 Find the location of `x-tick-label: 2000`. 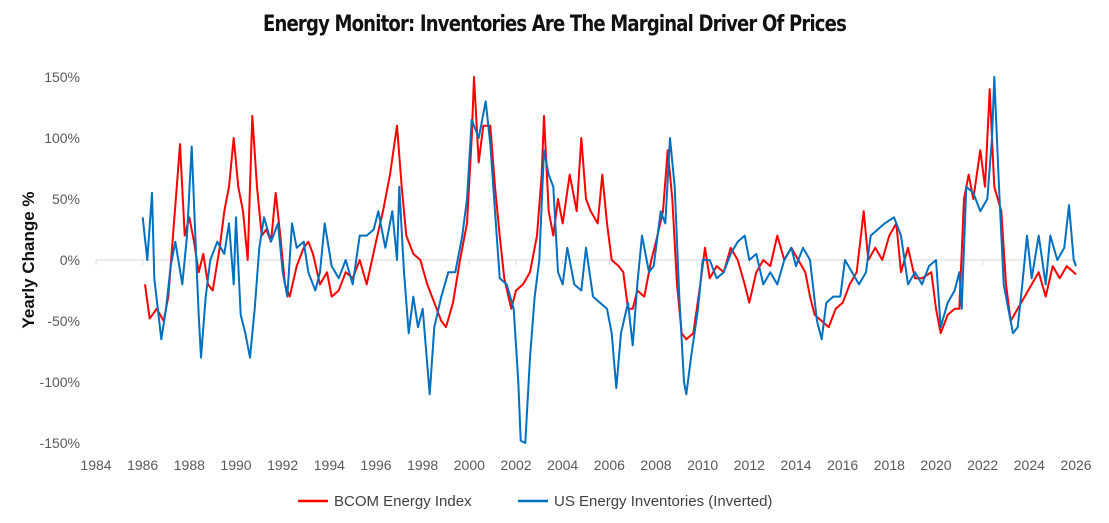

x-tick-label: 2000 is located at coordinates (469, 465).